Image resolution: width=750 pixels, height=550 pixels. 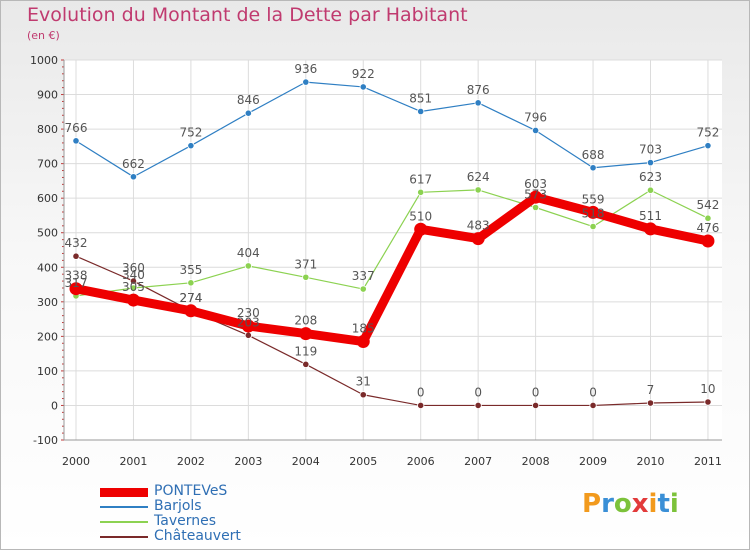 What do you see at coordinates (47, 371) in the screenshot?
I see `y-tick-label: 100` at bounding box center [47, 371].